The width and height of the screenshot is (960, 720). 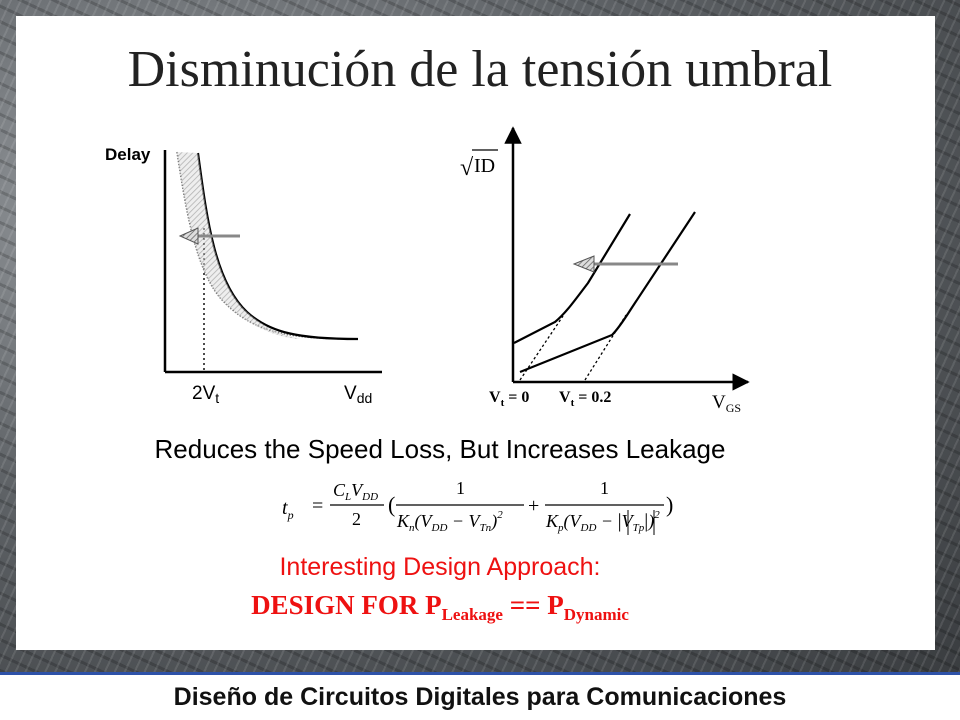 I want to click on eq-plus: +, so click(x=533, y=506).